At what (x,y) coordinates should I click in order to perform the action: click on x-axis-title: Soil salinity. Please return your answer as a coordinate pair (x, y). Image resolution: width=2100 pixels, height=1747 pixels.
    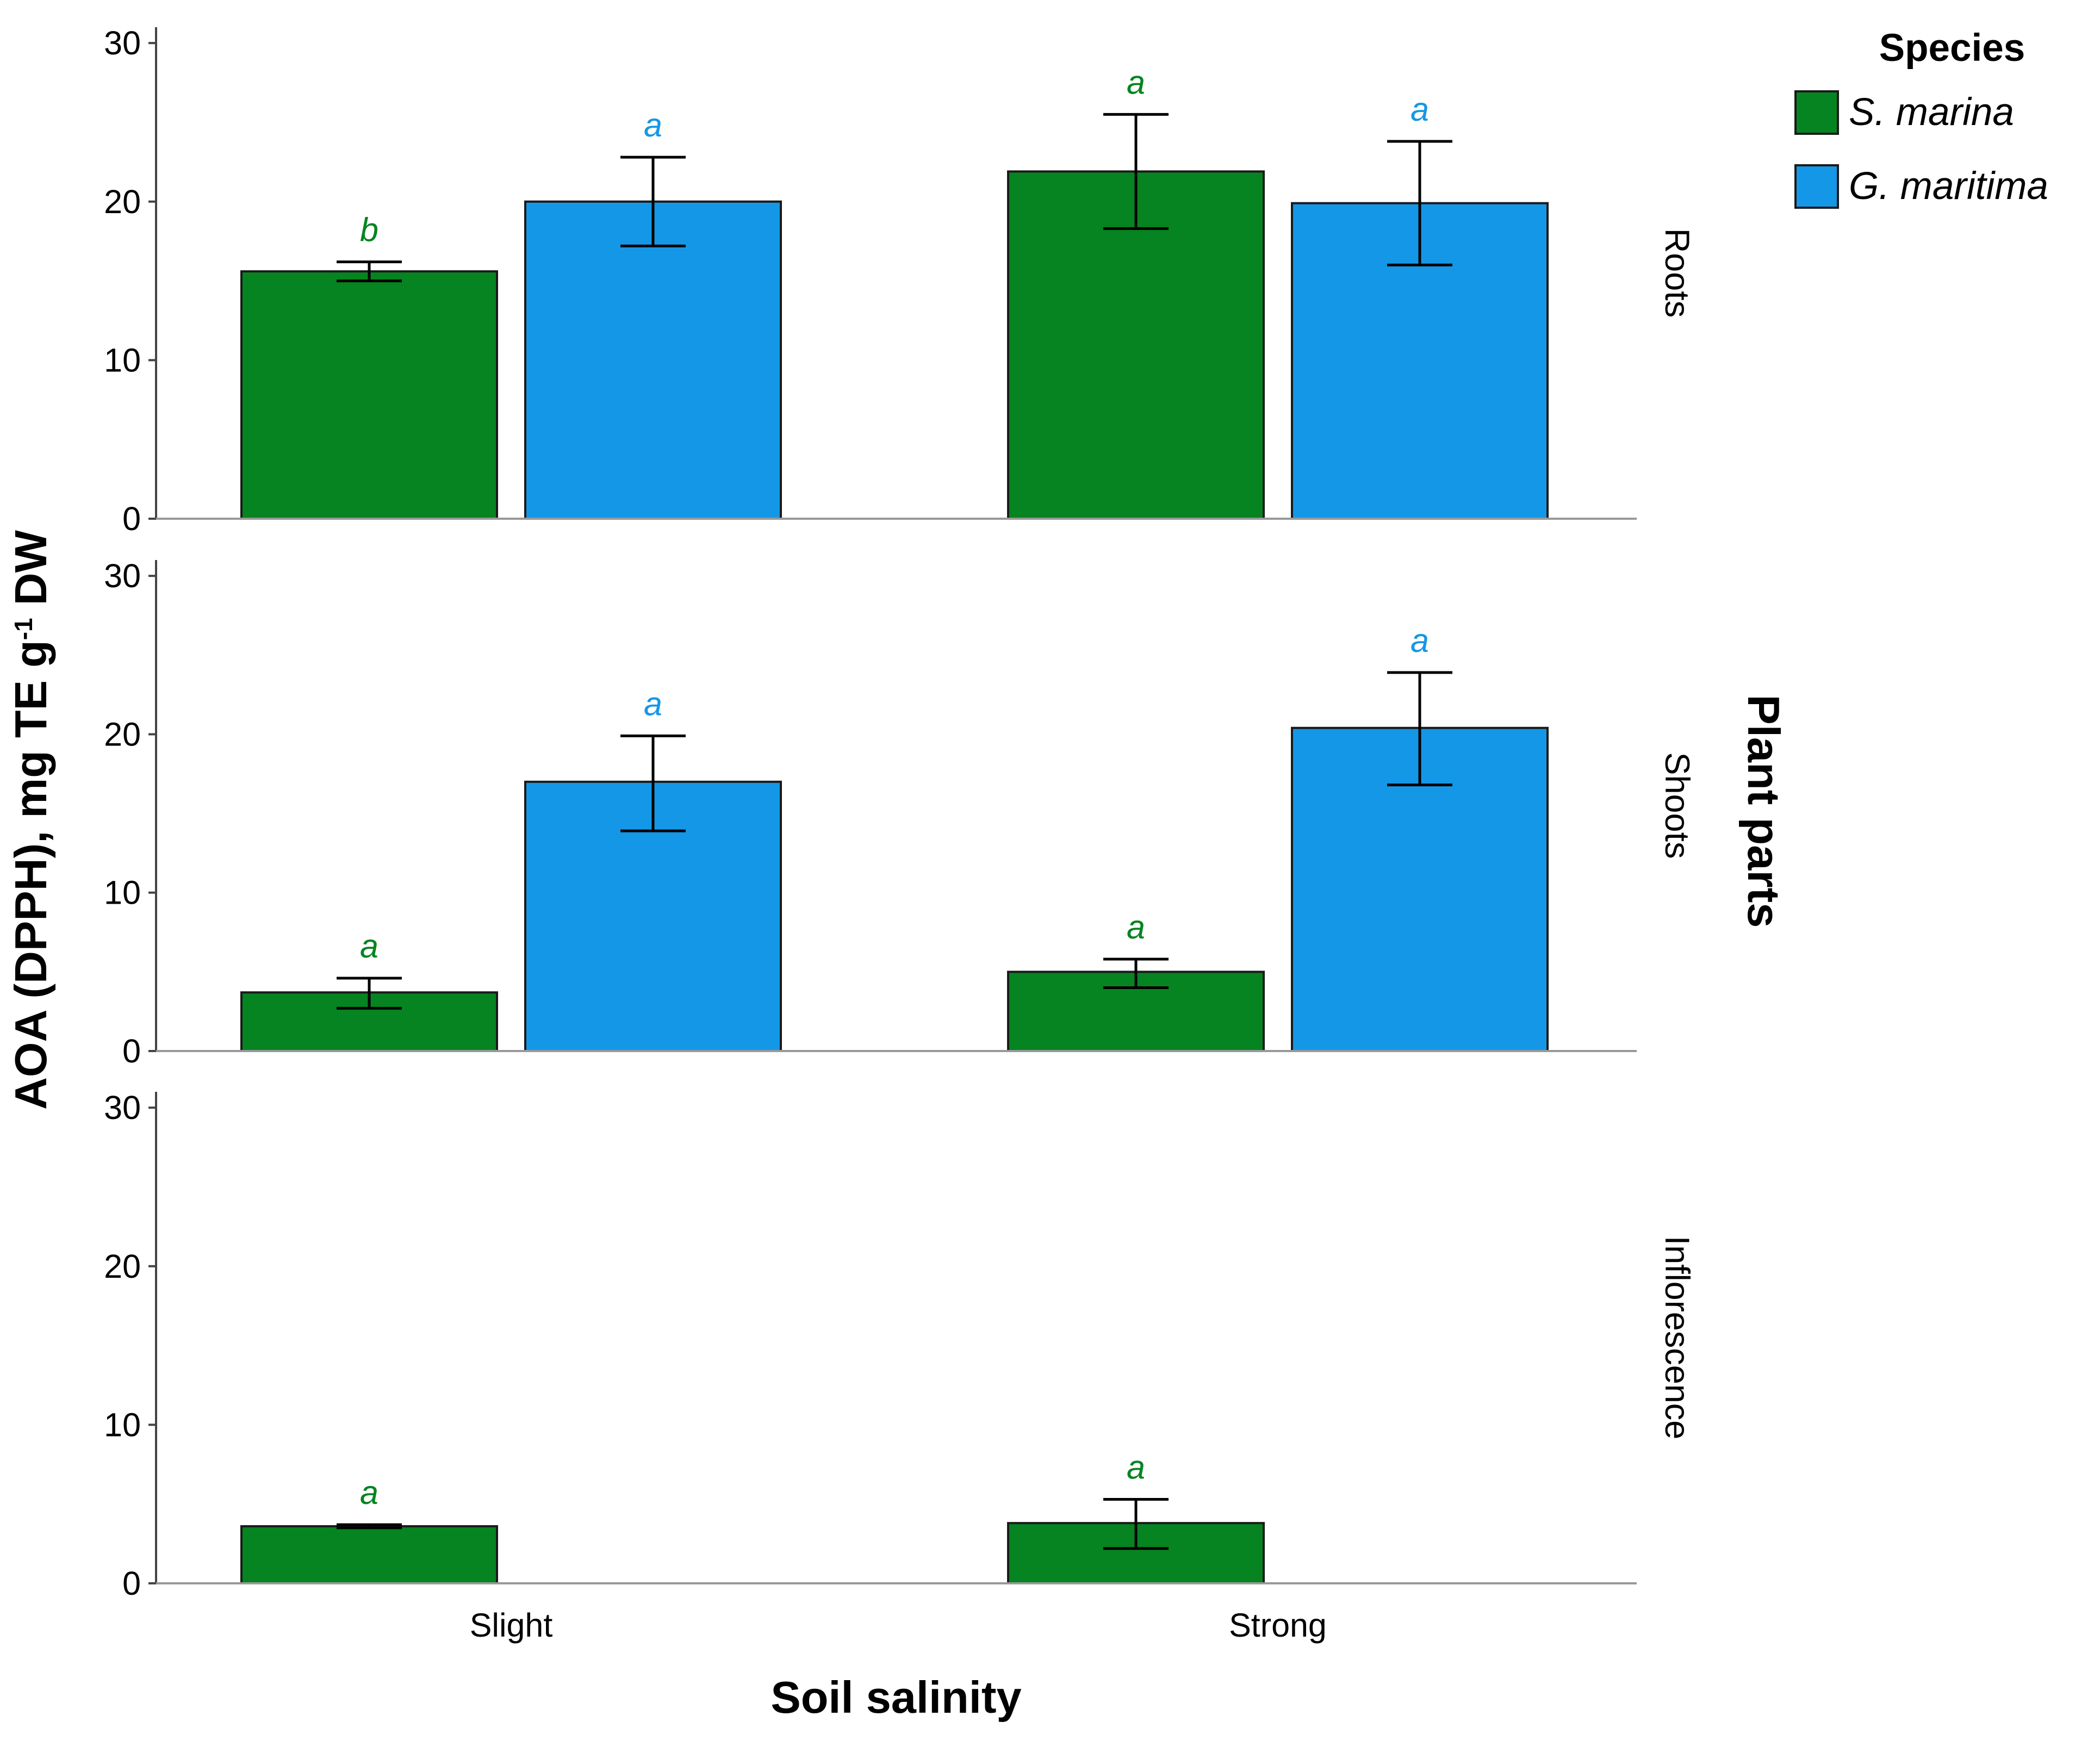
    Looking at the image, I should click on (896, 1697).